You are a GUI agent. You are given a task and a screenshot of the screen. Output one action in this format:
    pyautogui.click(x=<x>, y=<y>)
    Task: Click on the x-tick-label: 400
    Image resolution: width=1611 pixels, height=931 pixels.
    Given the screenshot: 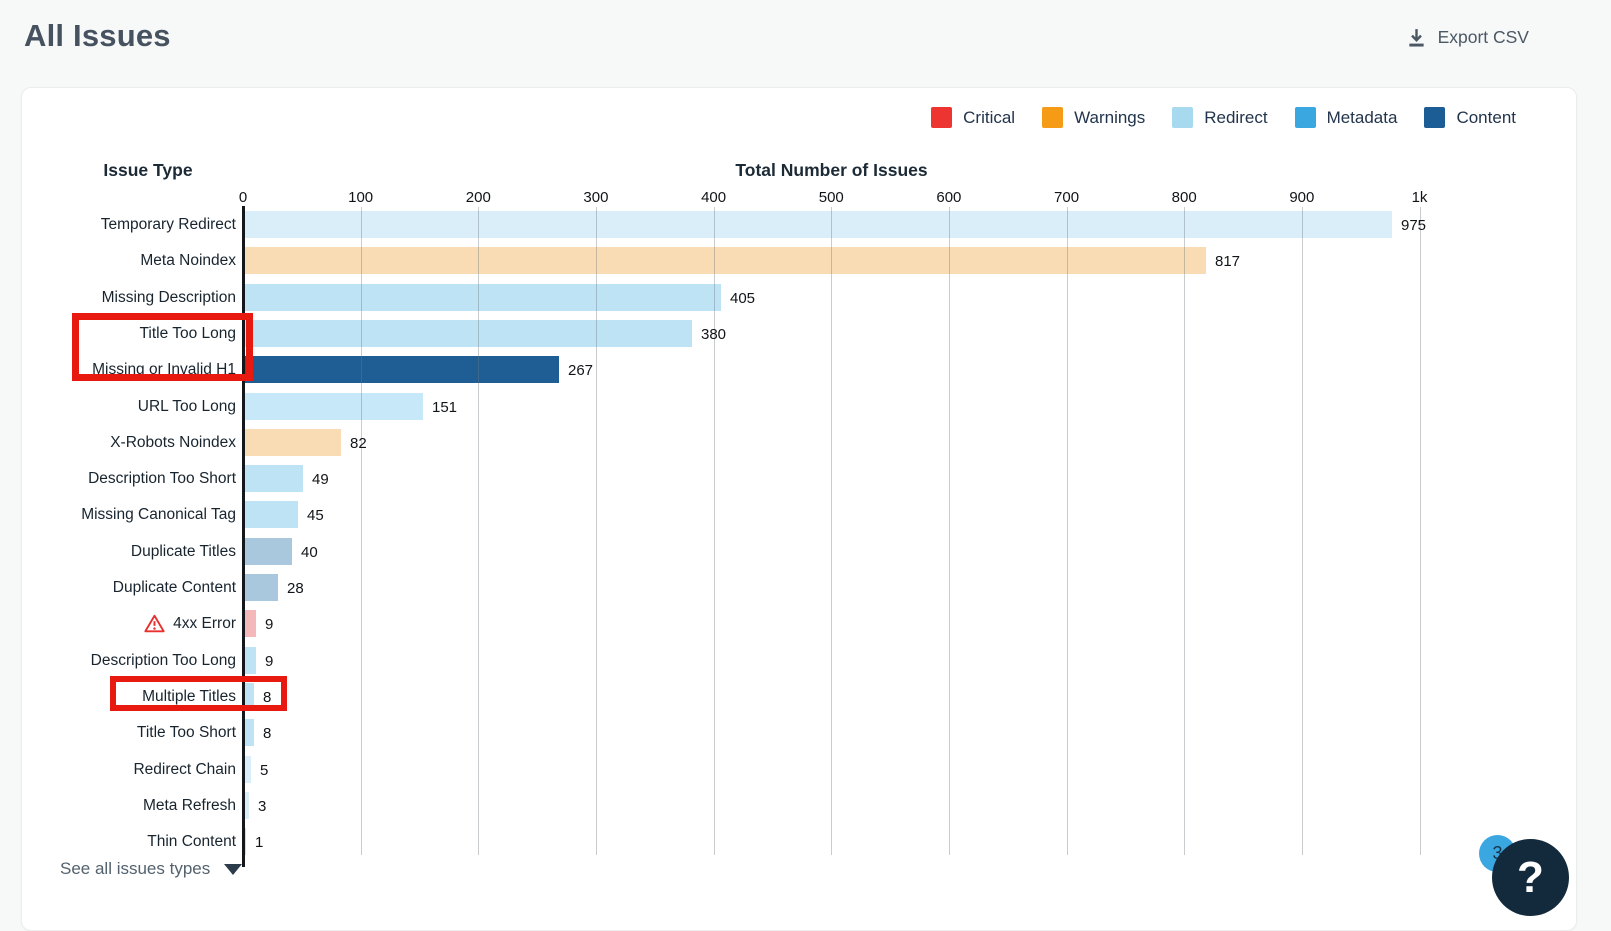 What is the action you would take?
    pyautogui.click(x=714, y=197)
    